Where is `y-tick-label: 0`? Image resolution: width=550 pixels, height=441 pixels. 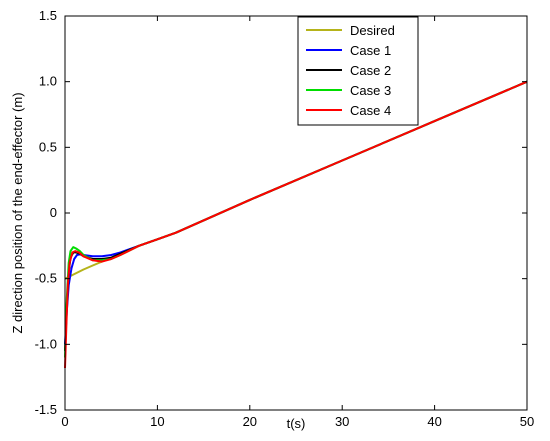 y-tick-label: 0 is located at coordinates (53, 212).